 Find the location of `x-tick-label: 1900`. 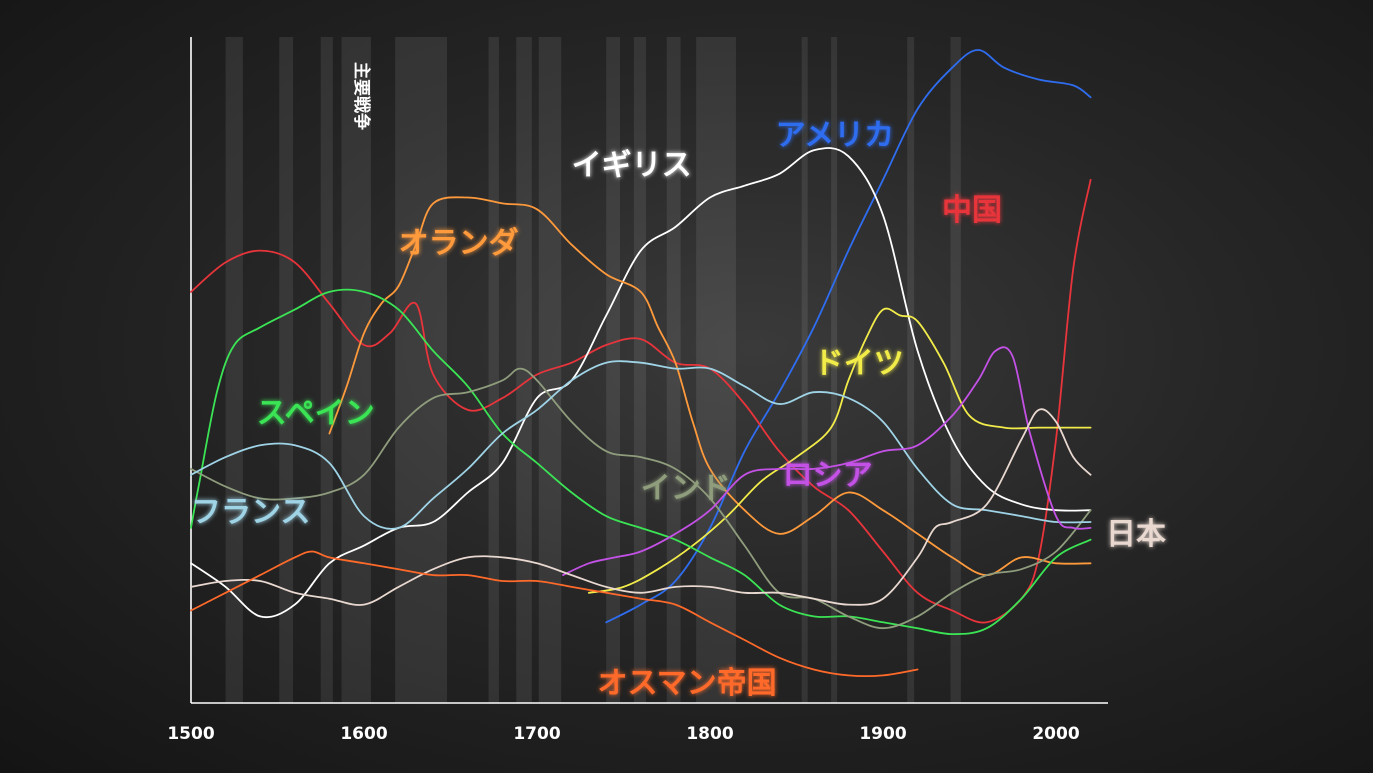

x-tick-label: 1900 is located at coordinates (882, 734).